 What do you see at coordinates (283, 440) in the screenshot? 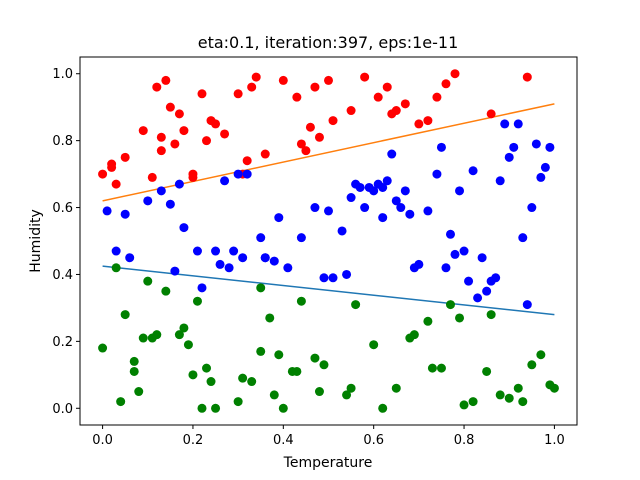
I see `x-tick-label: 0.4` at bounding box center [283, 440].